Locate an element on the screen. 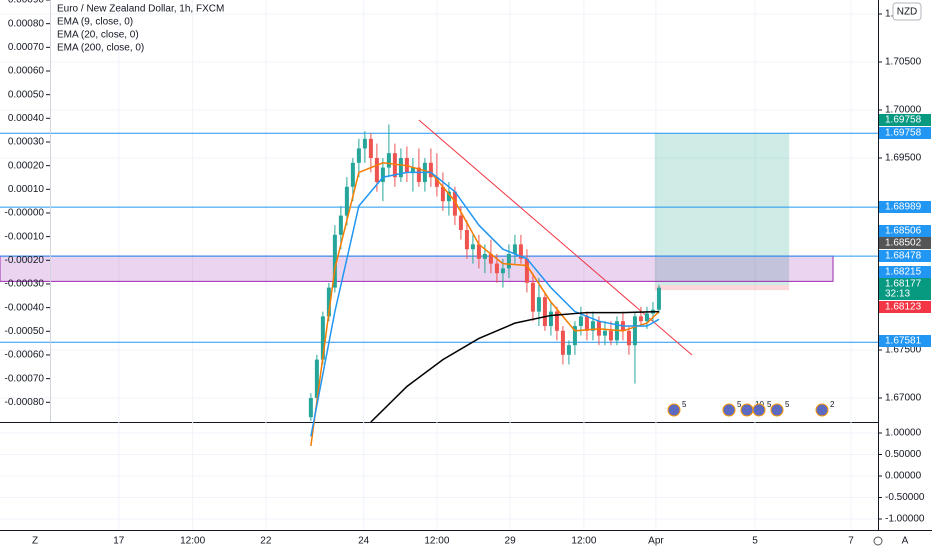 The height and width of the screenshot is (550, 932). x-tick-label: 24 is located at coordinates (364, 541).